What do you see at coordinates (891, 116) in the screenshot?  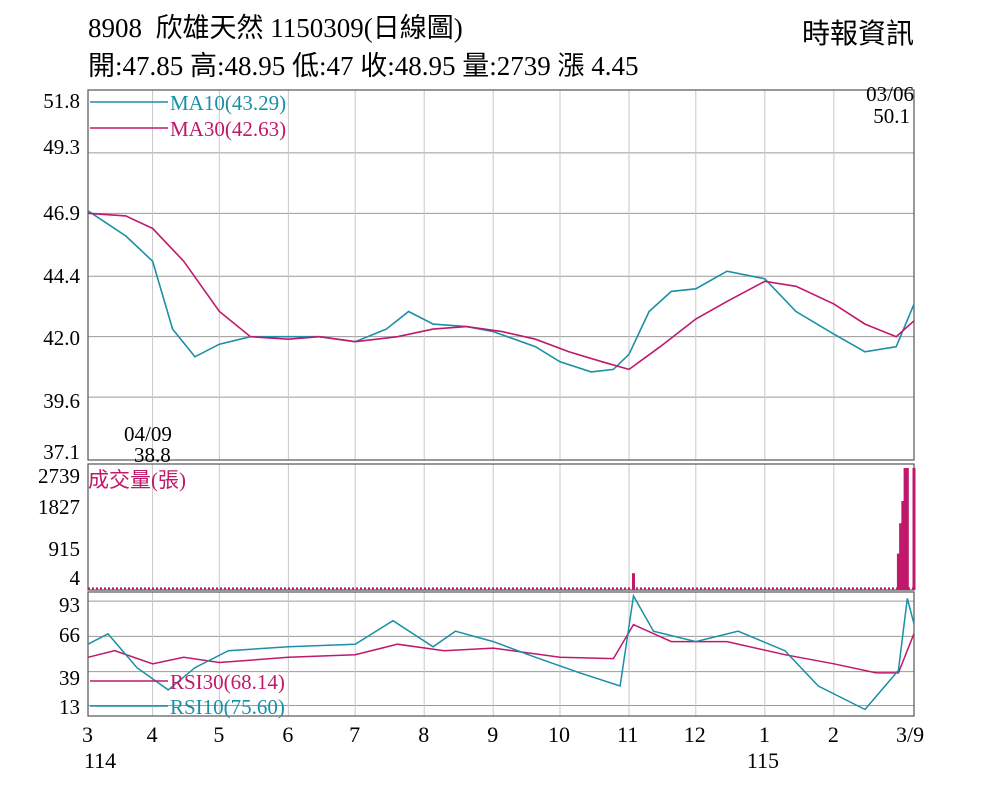 I see `high-value-label: 50.1` at bounding box center [891, 116].